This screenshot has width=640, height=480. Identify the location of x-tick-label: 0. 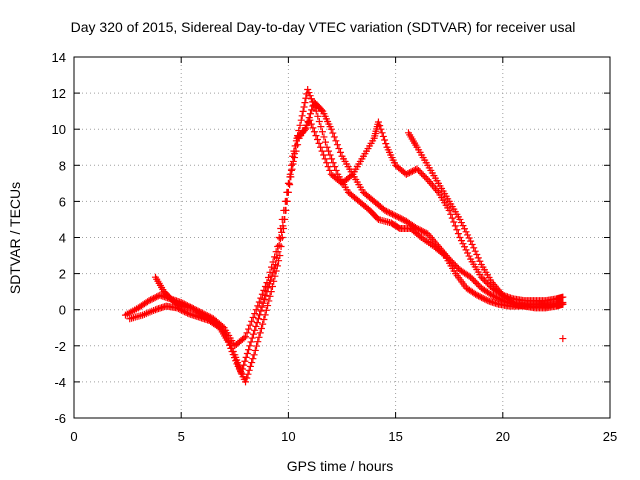
(73, 436).